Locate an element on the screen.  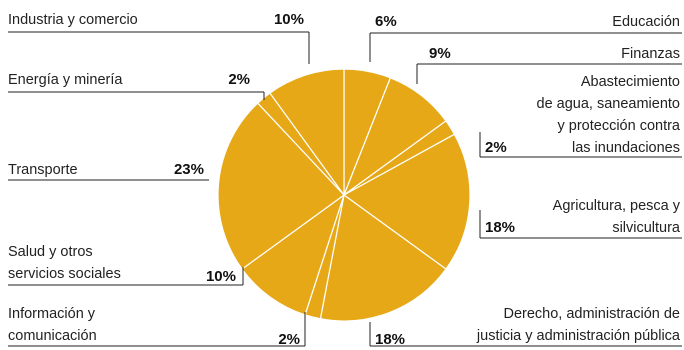
slice-percent-salud-y-otros-servicios-sociales: 10% is located at coordinates (221, 276).